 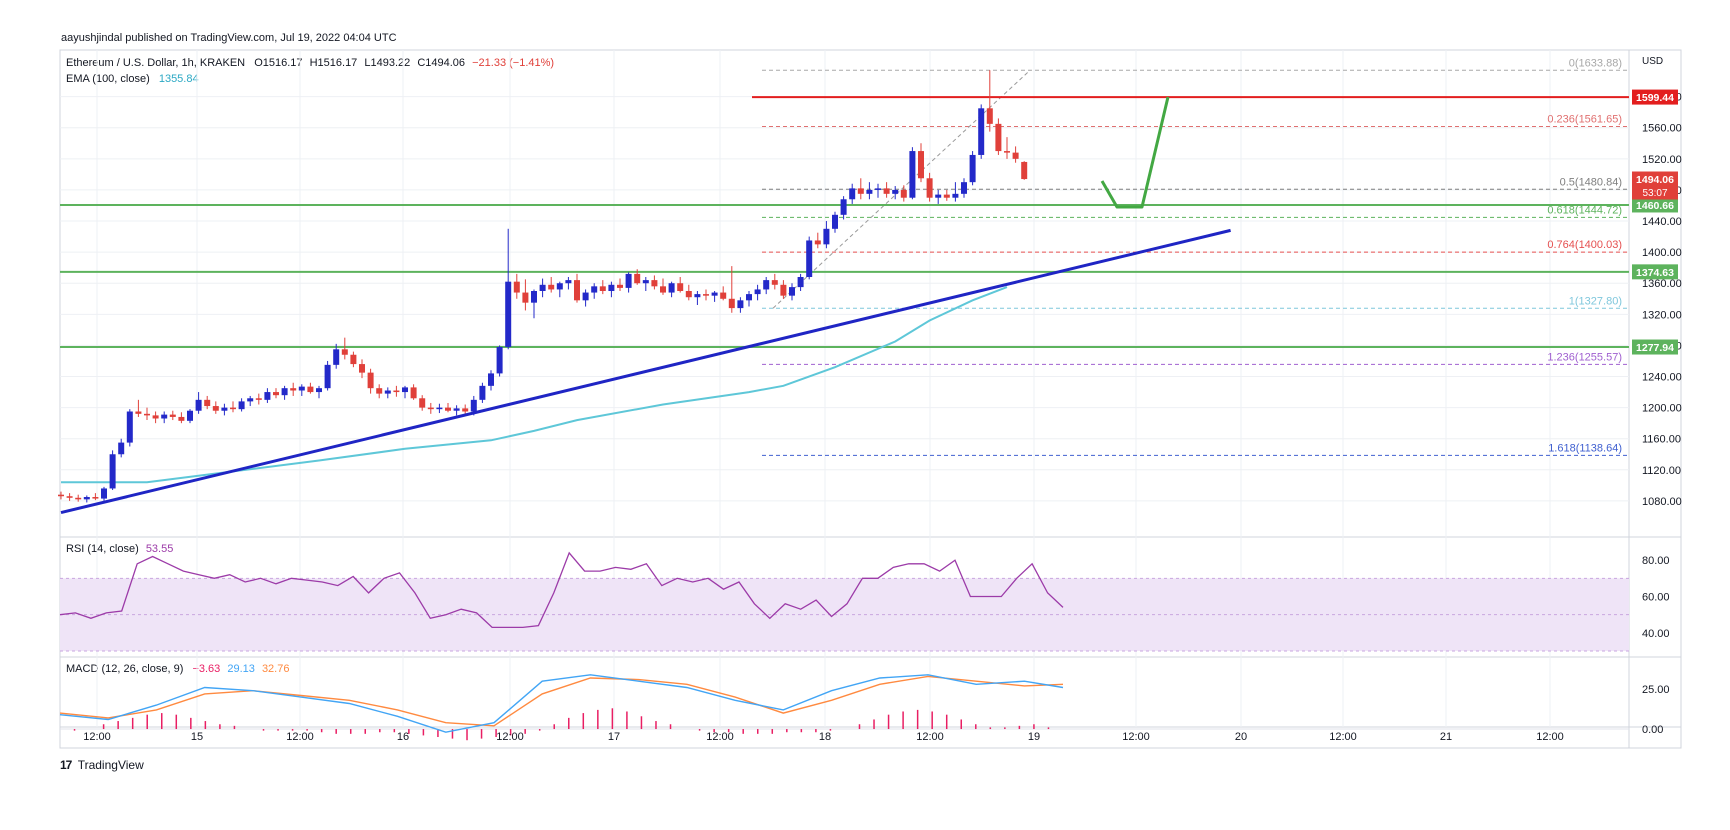 I want to click on macd-hist-value: −3.63, so click(x=206, y=669).